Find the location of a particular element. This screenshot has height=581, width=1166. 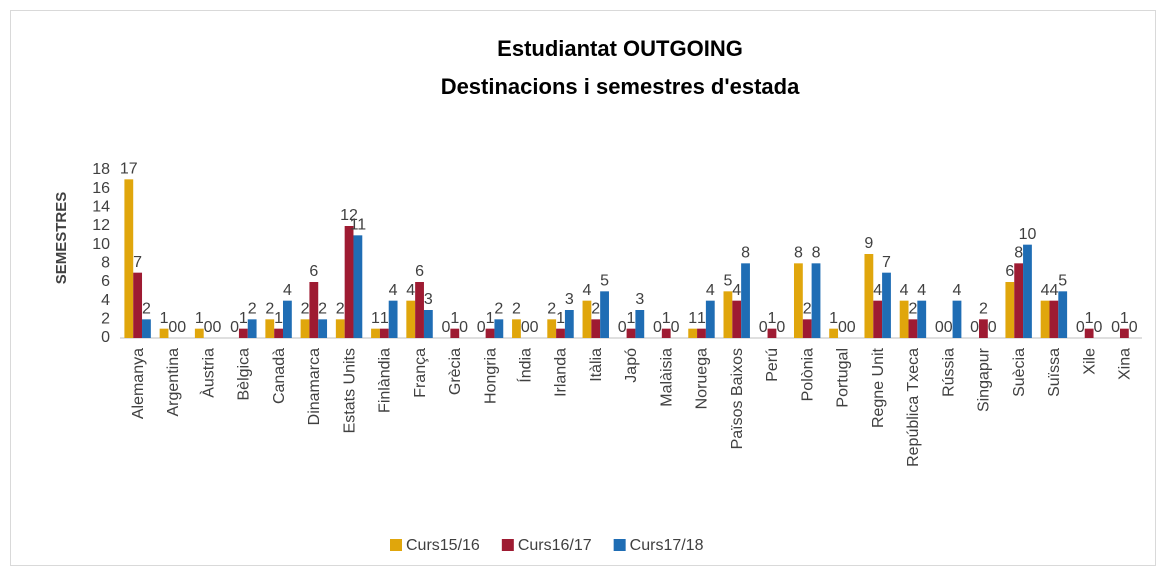

data-label: 11 is located at coordinates (358, 225).